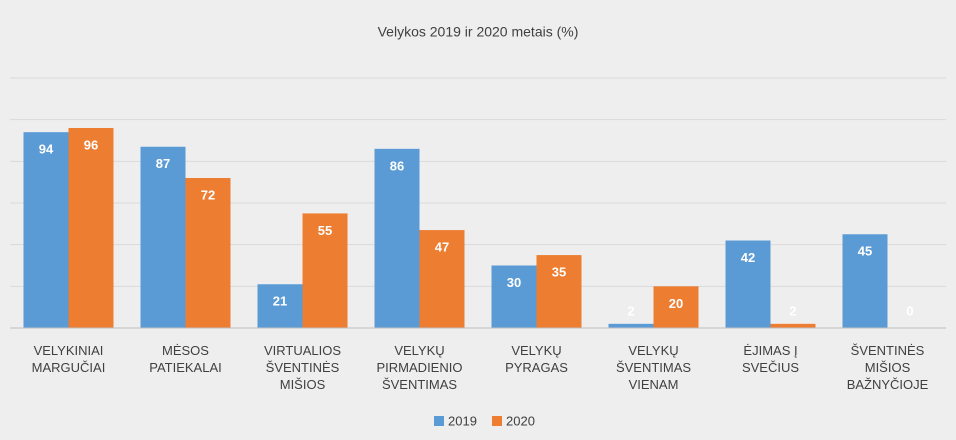 The height and width of the screenshot is (440, 956). What do you see at coordinates (536, 359) in the screenshot?
I see `x-tick-label: VELYKŲ PYRAGAS` at bounding box center [536, 359].